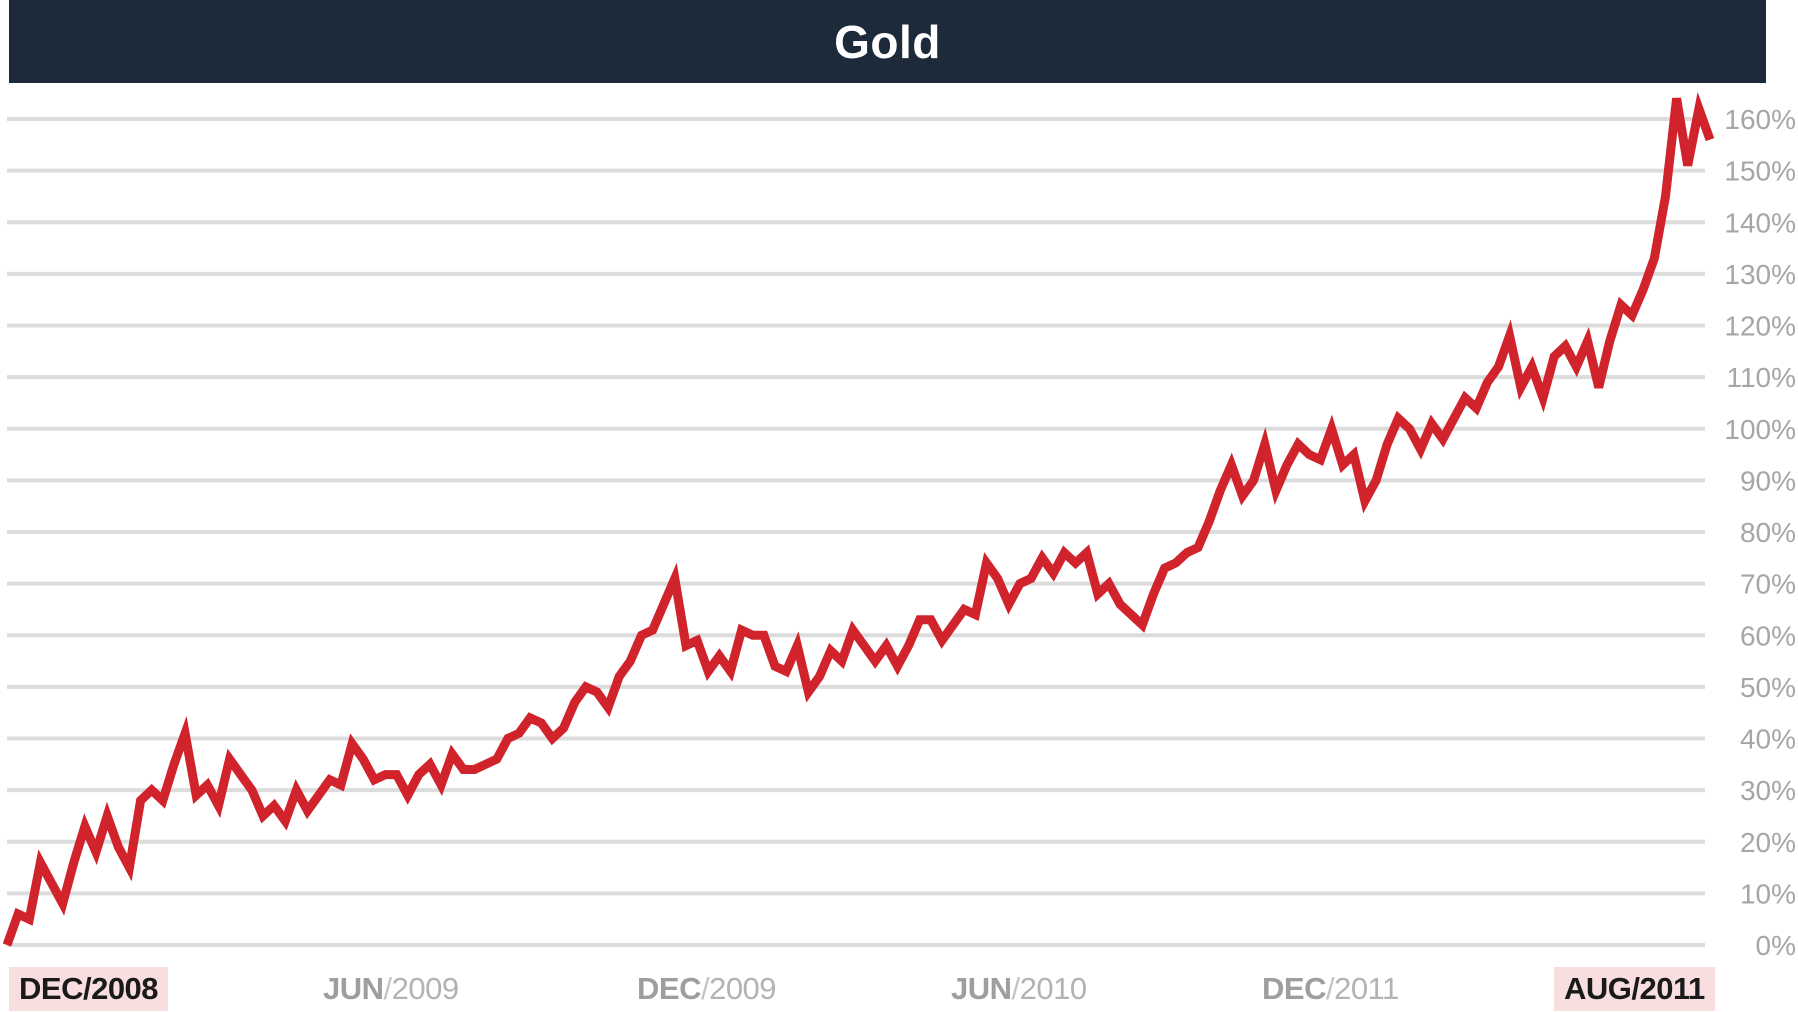 The width and height of the screenshot is (1798, 1012). I want to click on x-tick-year: 2008, so click(125, 988).